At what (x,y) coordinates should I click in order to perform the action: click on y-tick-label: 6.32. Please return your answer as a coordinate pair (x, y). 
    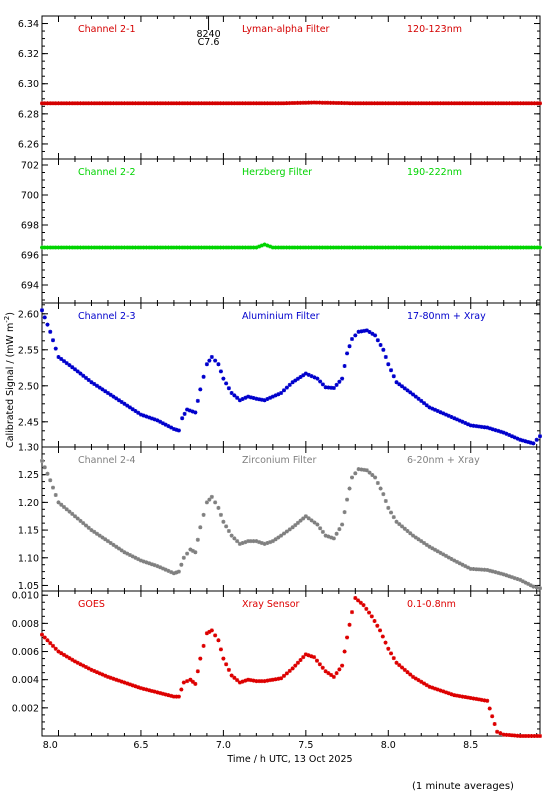
    Looking at the image, I should click on (28, 54).